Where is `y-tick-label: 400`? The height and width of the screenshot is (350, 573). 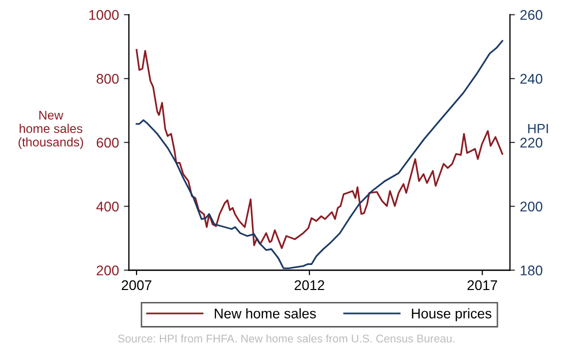 y-tick-label: 400 is located at coordinates (107, 207).